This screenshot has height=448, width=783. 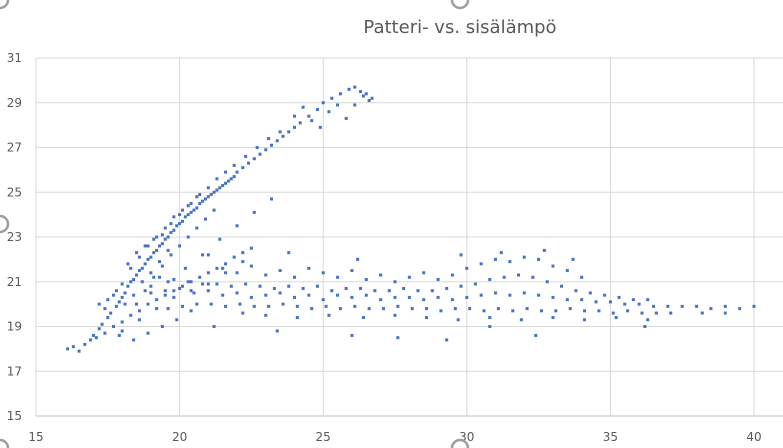 I want to click on resize-handle-top-left, so click(x=5, y=5).